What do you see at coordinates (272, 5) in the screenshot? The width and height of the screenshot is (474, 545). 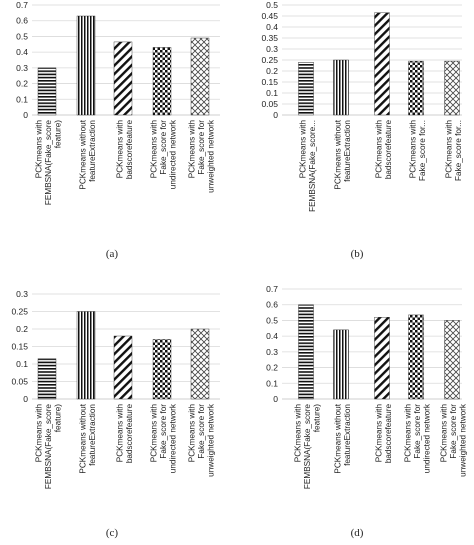 I see `y-tick-label: 0.5` at bounding box center [272, 5].